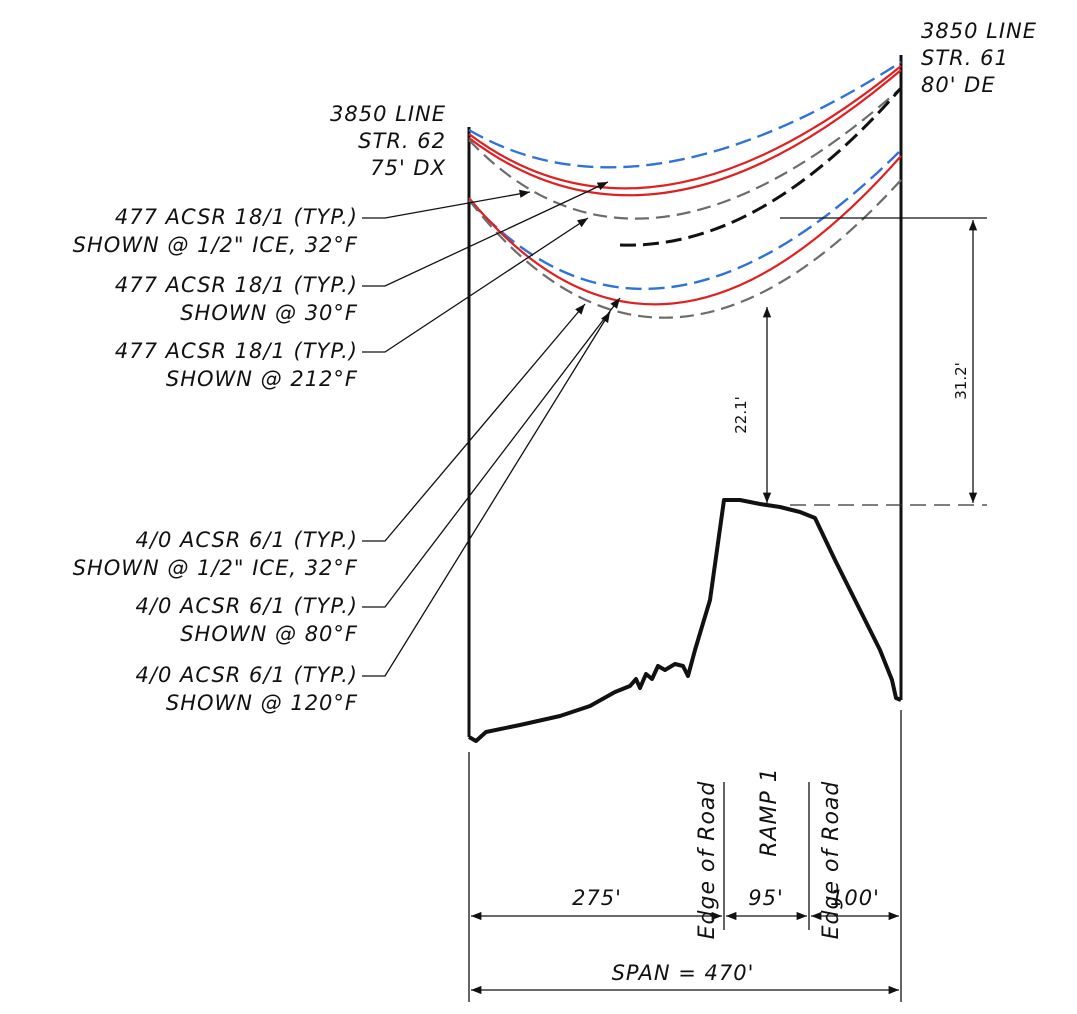  I want to click on conductor-477-group, so click(685, 153).